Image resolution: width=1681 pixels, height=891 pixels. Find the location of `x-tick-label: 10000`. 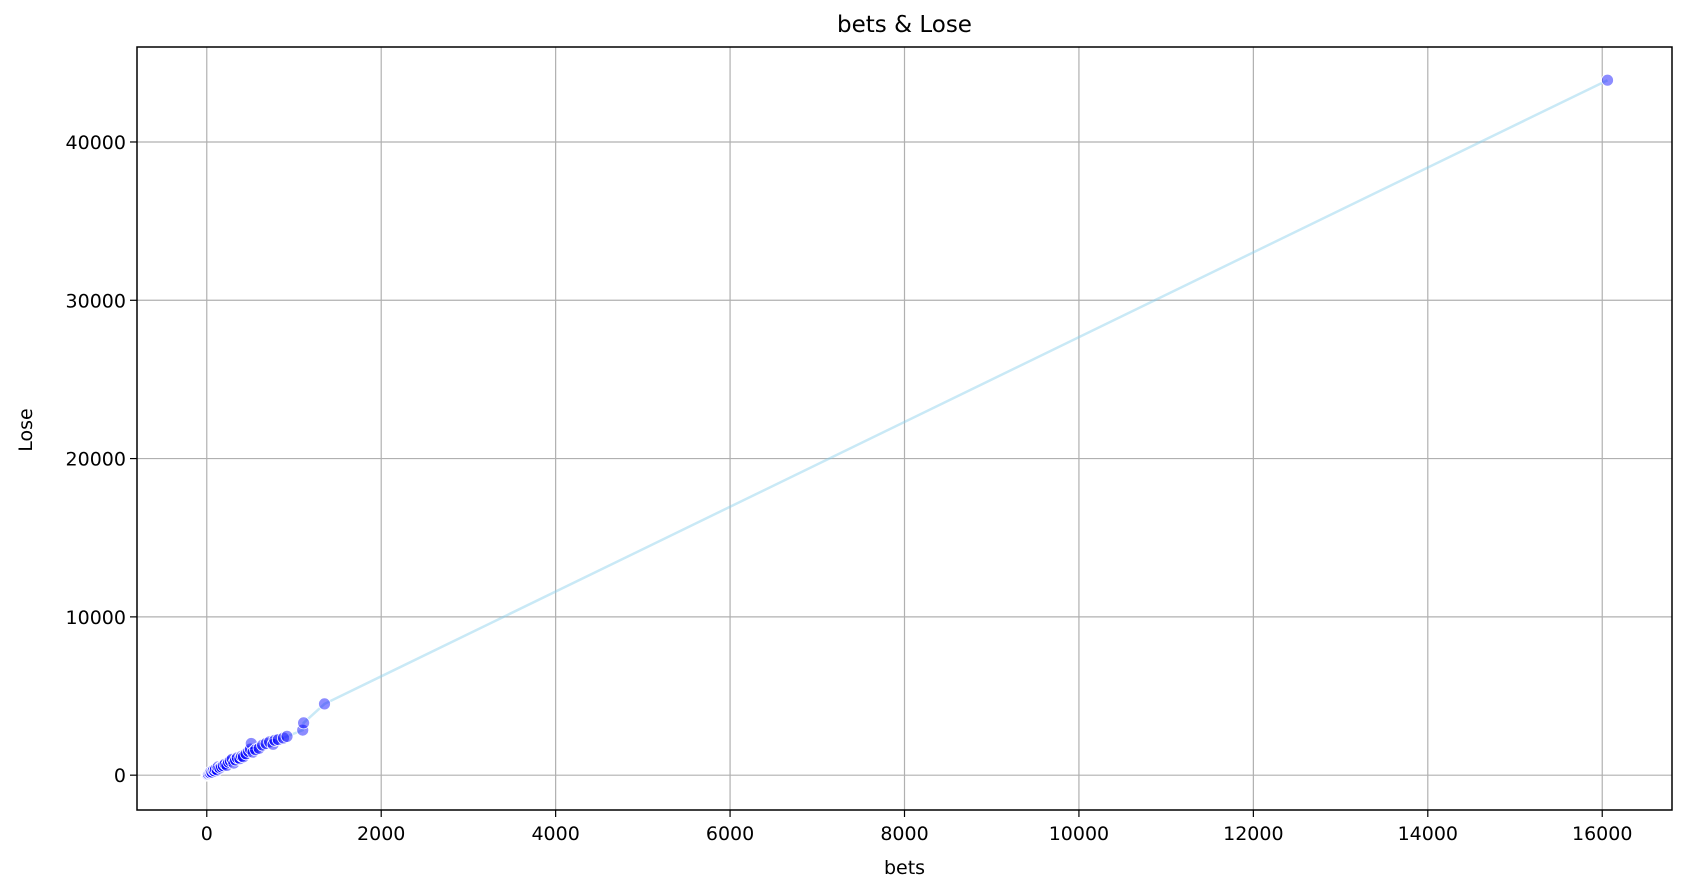

x-tick-label: 10000 is located at coordinates (1079, 834).